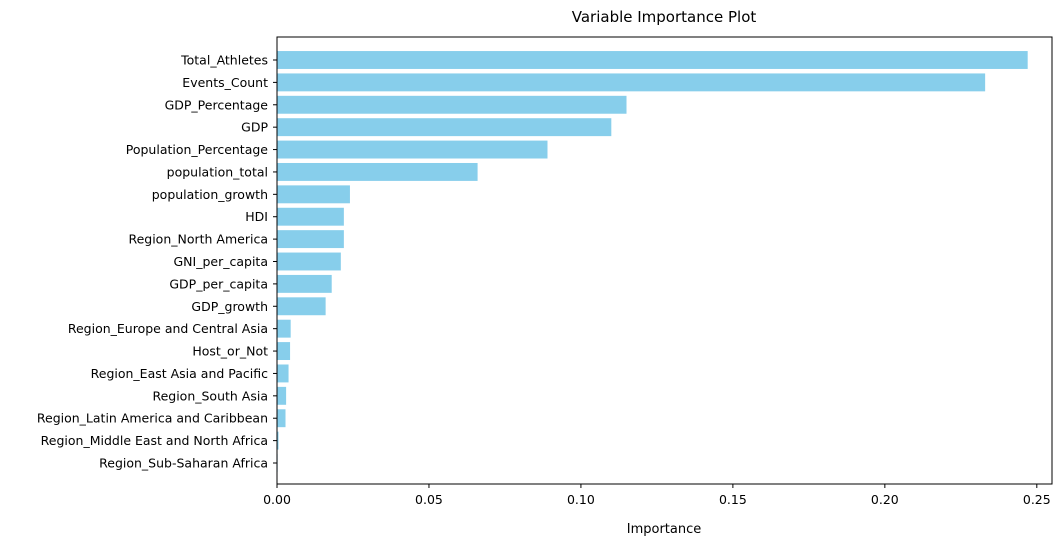 This screenshot has height=545, width=1062. Describe the element at coordinates (254, 127) in the screenshot. I see `y-tick-label: GDP` at that location.